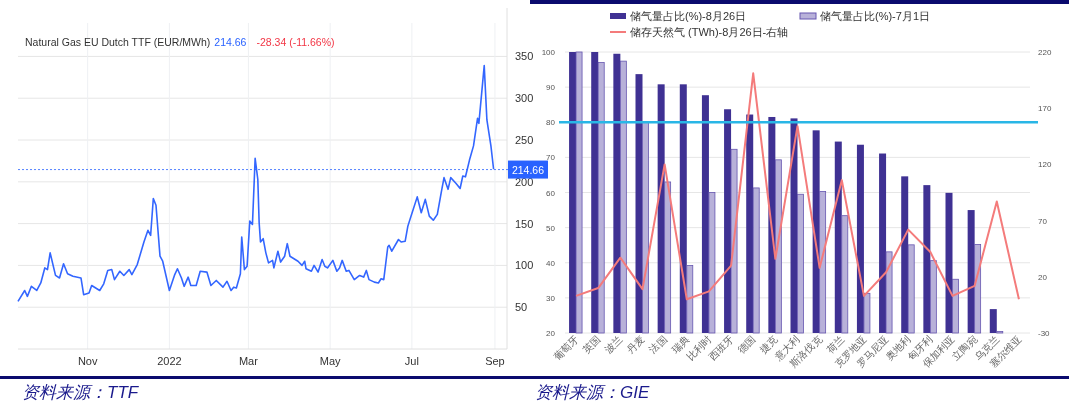  What do you see at coordinates (230, 42) in the screenshot?
I see `annotation: 214.66` at bounding box center [230, 42].